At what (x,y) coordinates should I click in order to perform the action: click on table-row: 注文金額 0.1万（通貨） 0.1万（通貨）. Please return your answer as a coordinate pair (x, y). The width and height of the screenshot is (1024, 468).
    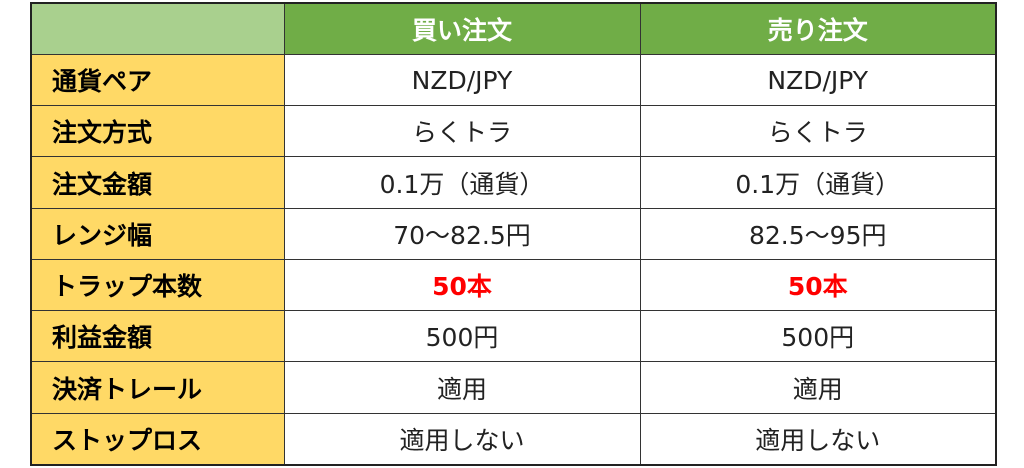
    Looking at the image, I should click on (513, 182).